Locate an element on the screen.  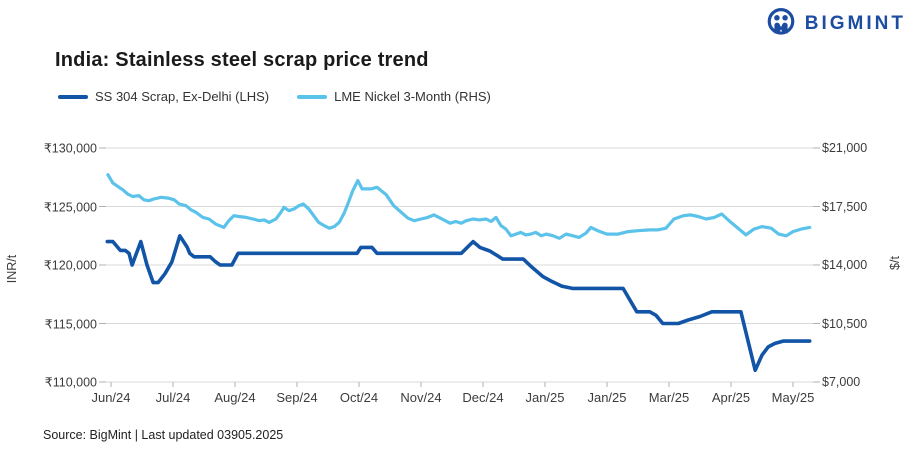
x-axis-label: May/25 is located at coordinates (793, 397).